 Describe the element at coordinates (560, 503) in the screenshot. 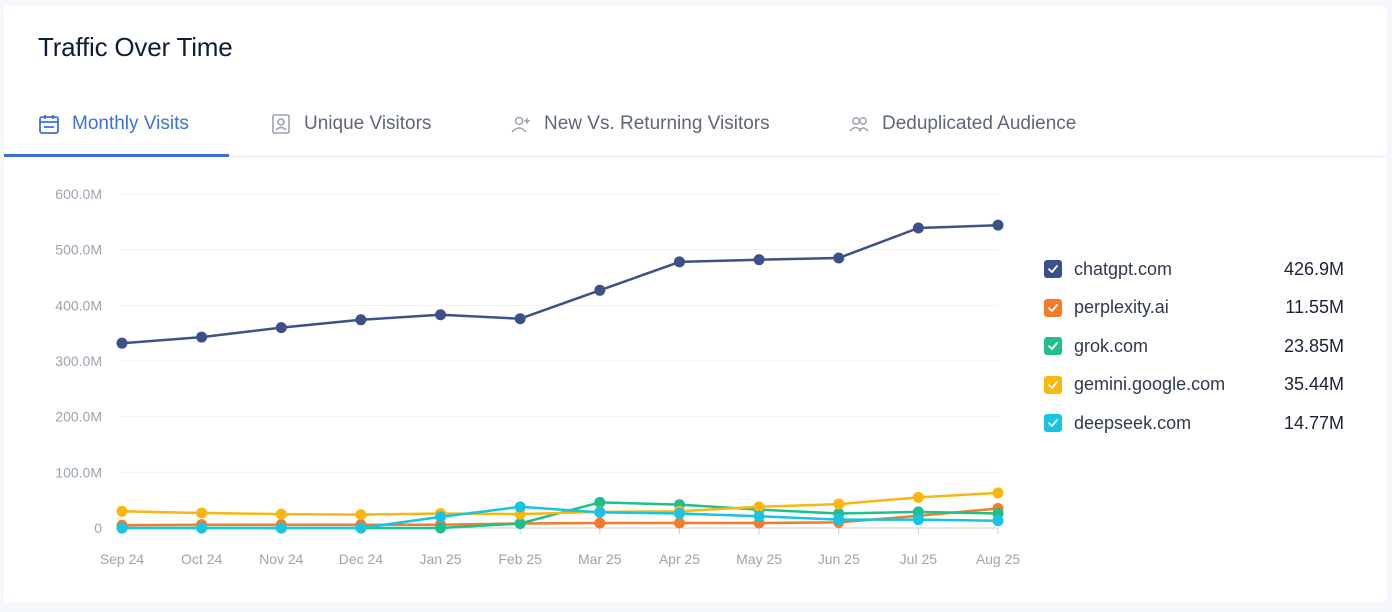

I see `series-line-gemini-google-com` at that location.